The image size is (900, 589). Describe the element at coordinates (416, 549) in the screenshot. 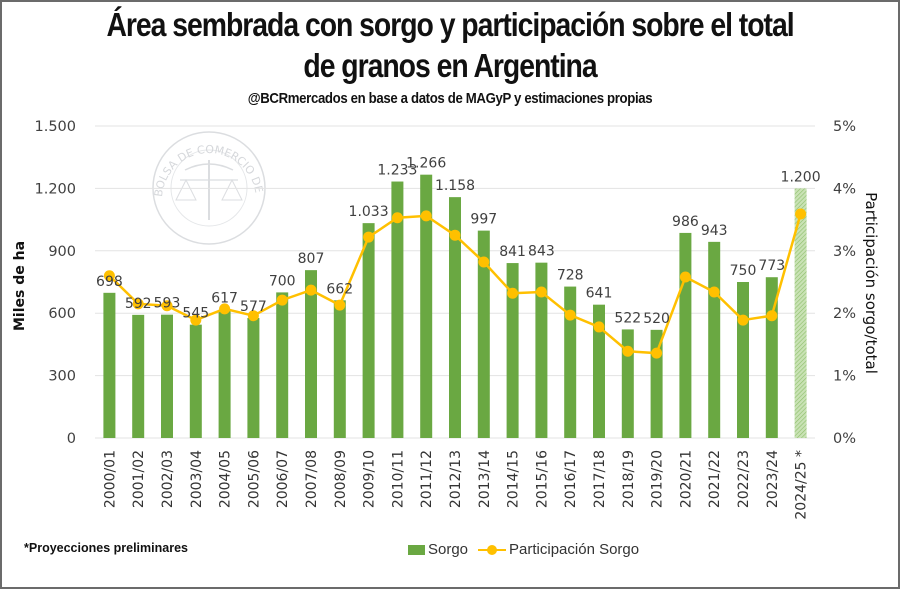

I see `legend-bar-swatch` at that location.